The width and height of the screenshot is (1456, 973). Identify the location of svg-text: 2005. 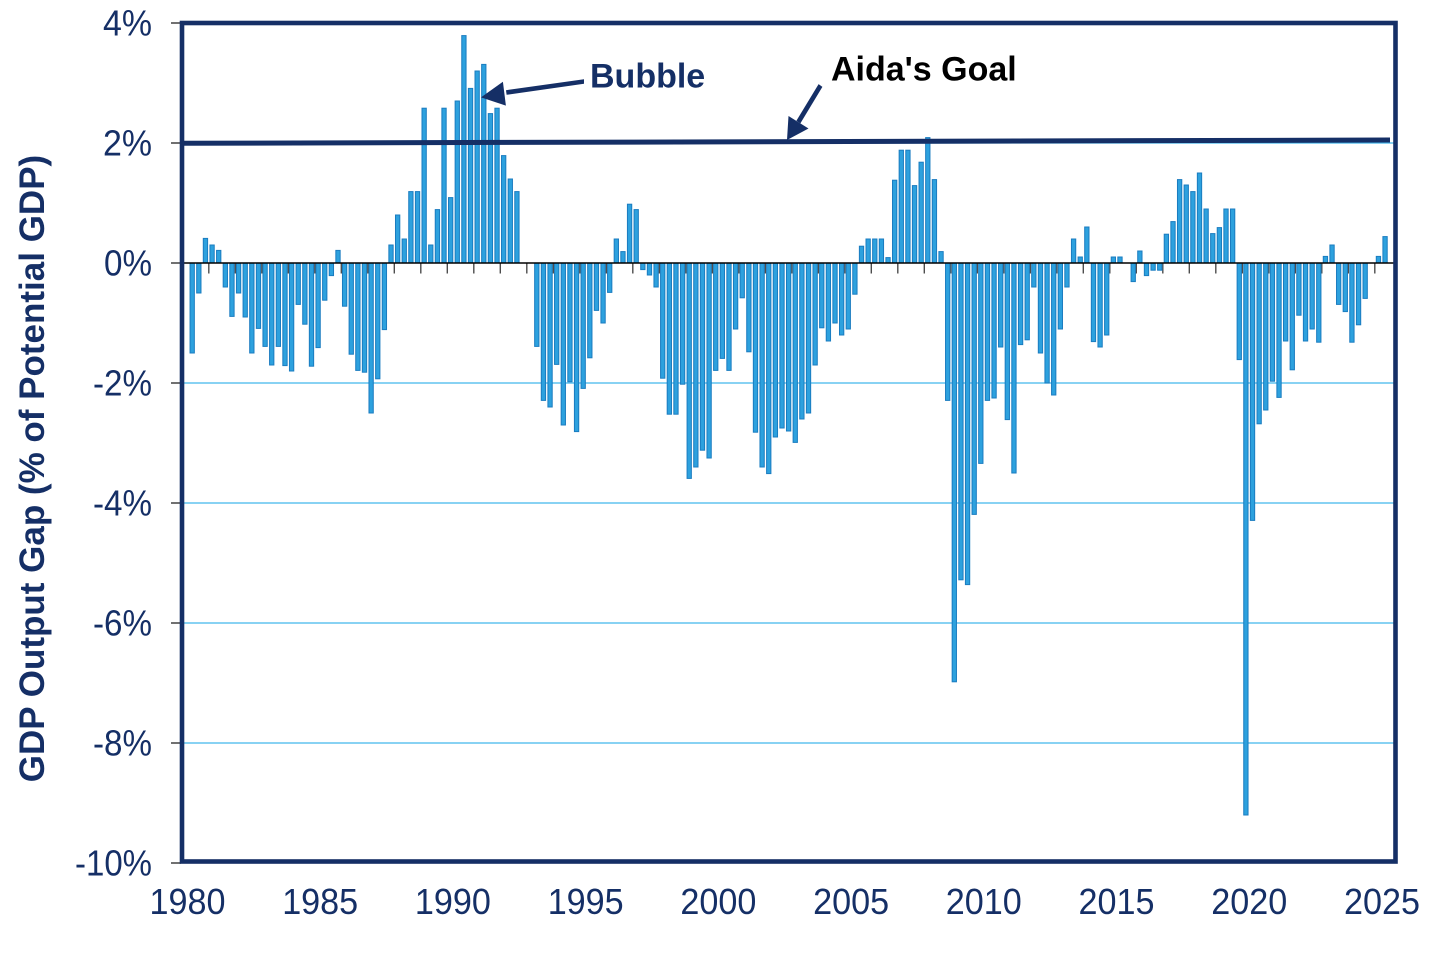
(851, 901).